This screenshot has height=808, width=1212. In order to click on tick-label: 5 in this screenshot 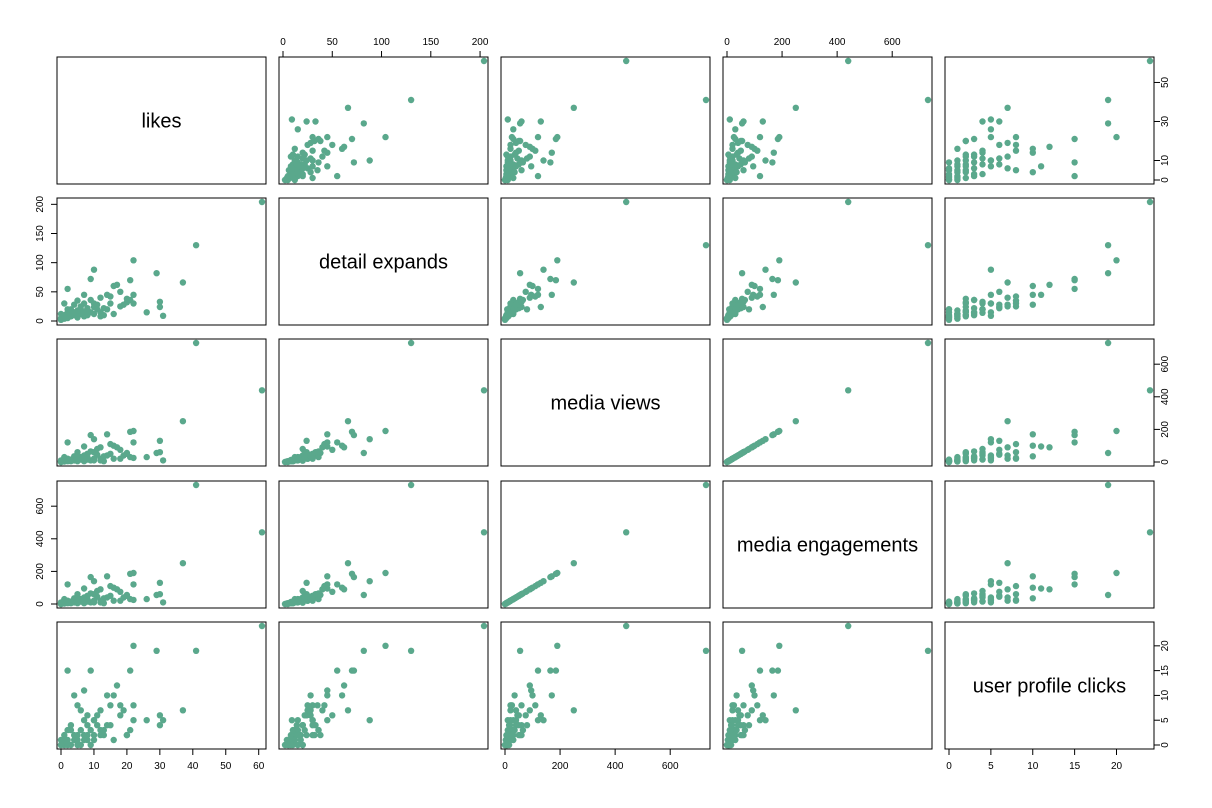, I will do `click(1165, 720)`.